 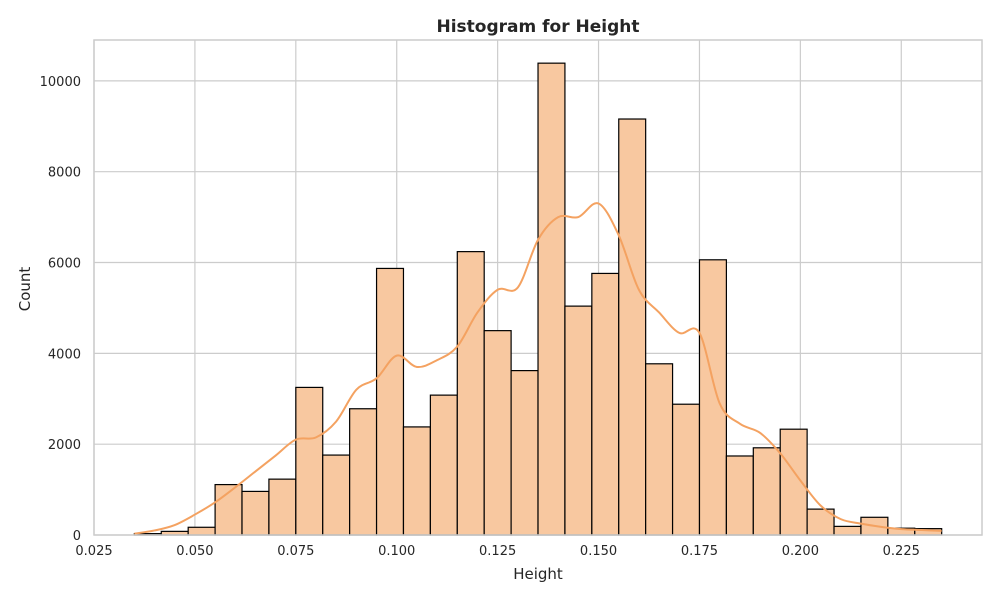 I want to click on x-axis-title: Height, so click(x=538, y=574).